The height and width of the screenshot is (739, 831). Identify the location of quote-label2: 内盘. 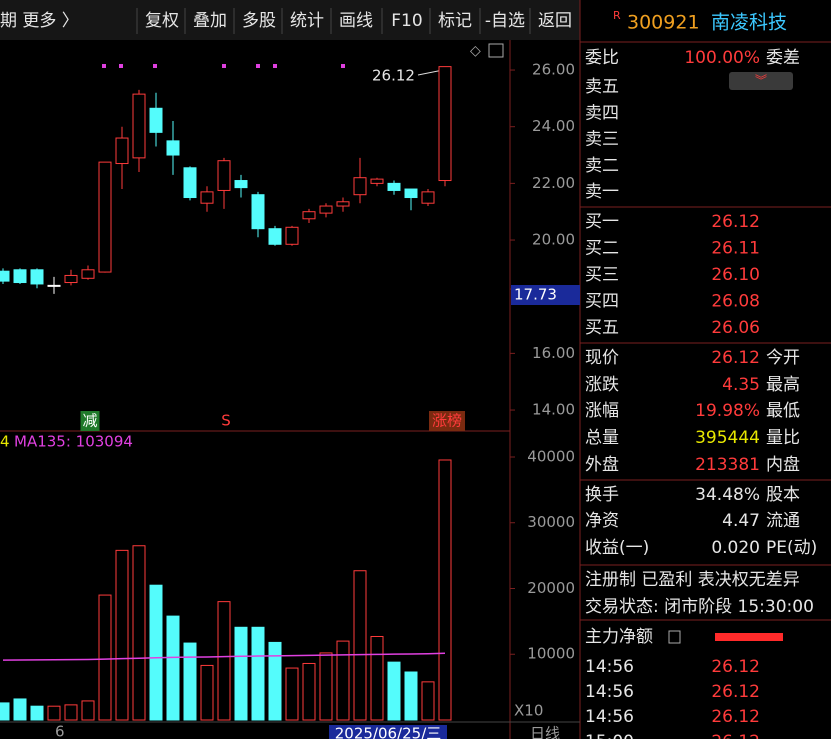
(783, 465).